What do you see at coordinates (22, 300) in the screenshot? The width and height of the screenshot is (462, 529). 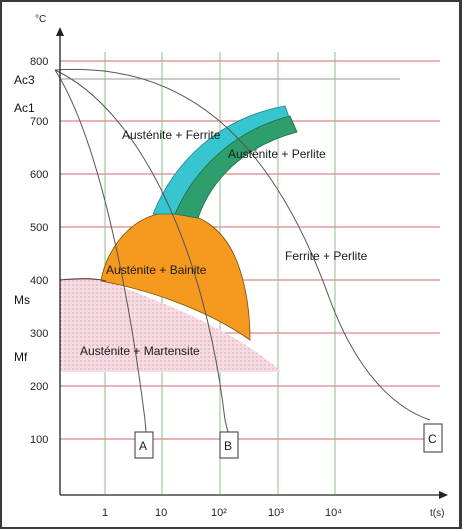 I see `ms-label: Ms` at bounding box center [22, 300].